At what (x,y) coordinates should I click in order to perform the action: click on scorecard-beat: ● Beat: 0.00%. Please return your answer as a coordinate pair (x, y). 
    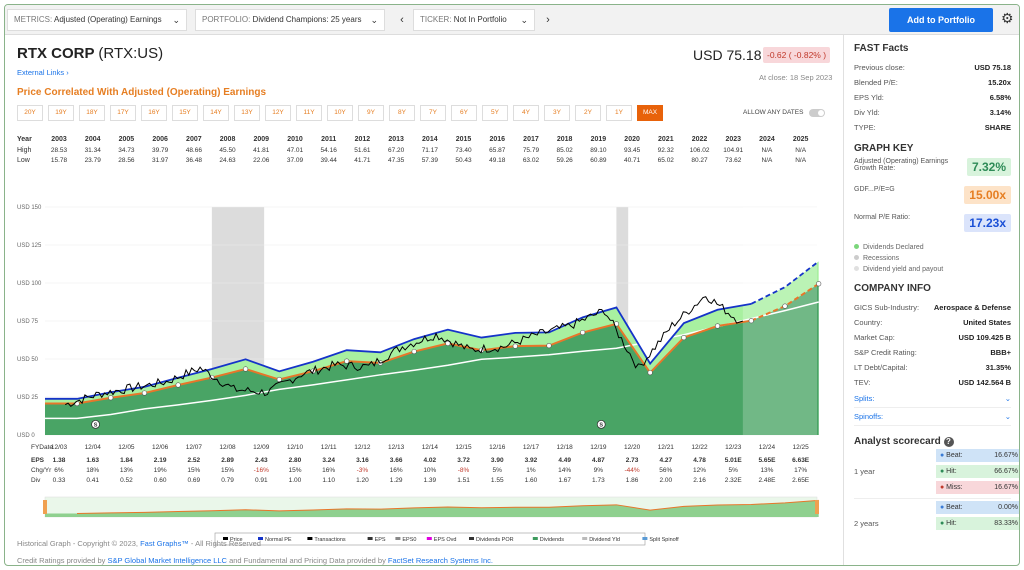
    Looking at the image, I should click on (977, 507).